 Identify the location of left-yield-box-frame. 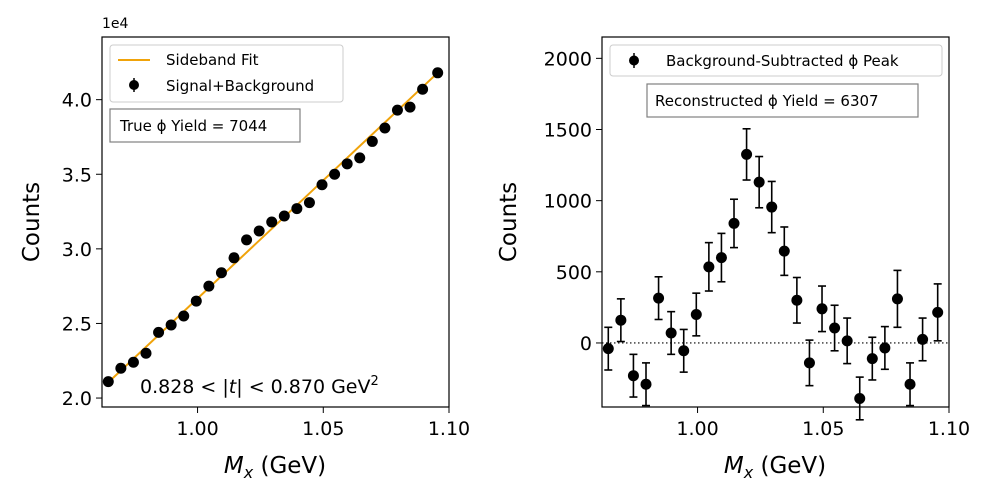
(205, 125).